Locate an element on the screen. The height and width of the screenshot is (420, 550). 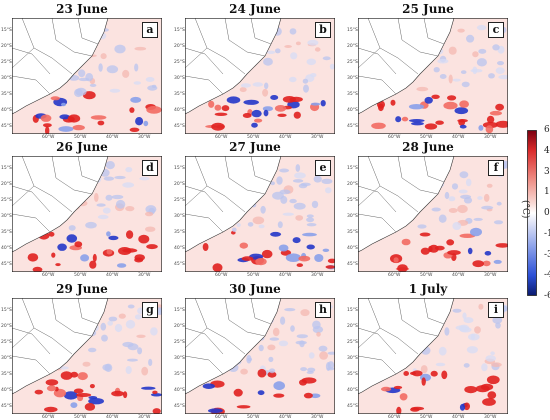
panel-letter: g is located at coordinates (150, 310).